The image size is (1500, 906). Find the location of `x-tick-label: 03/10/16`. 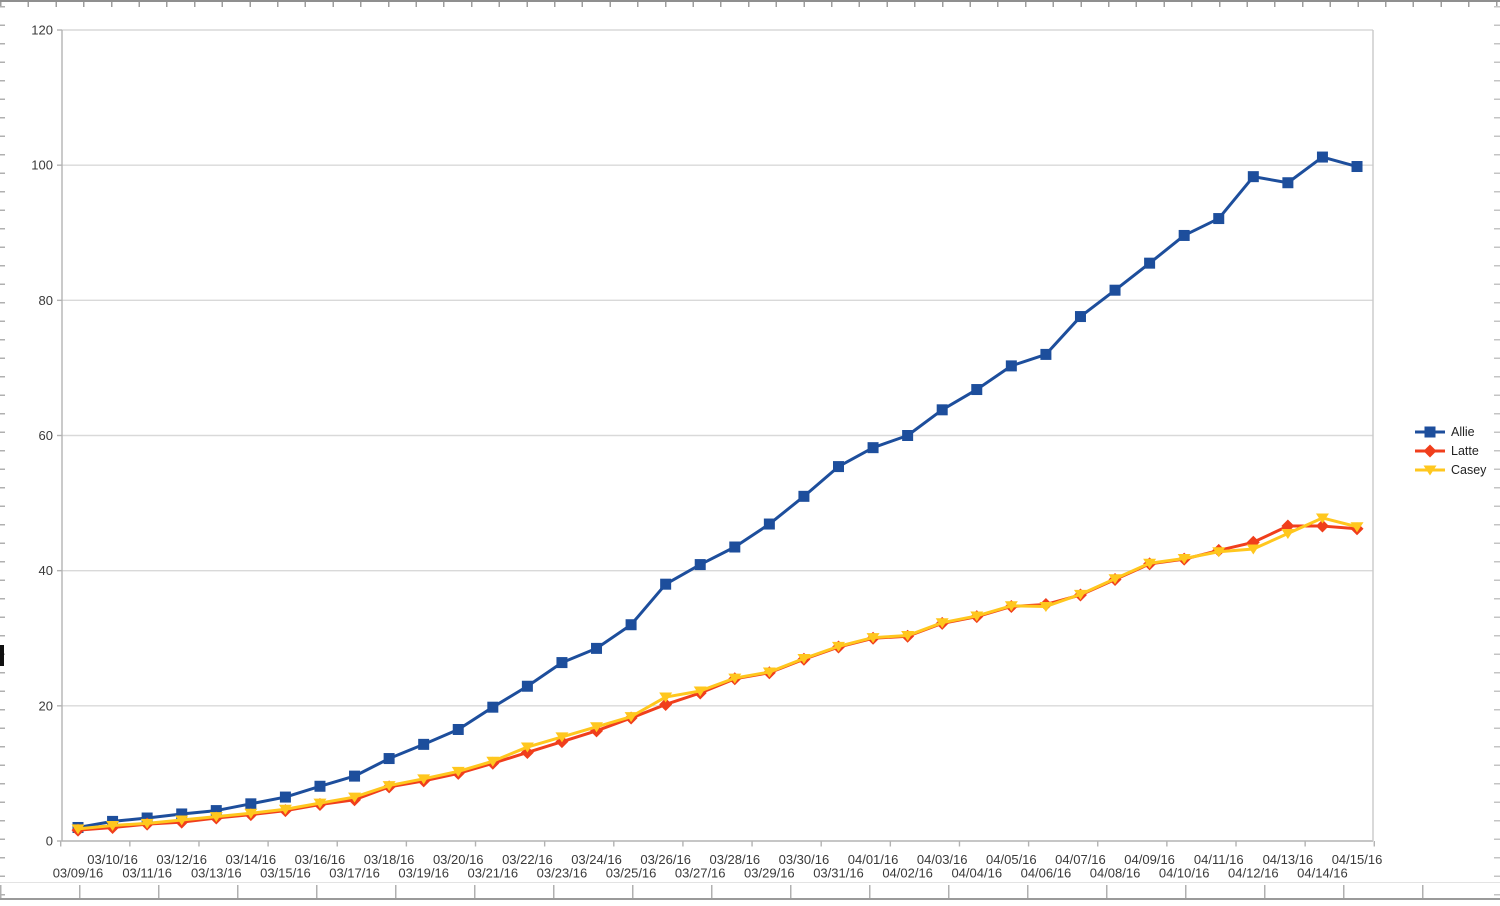

x-tick-label: 03/10/16 is located at coordinates (112, 859).